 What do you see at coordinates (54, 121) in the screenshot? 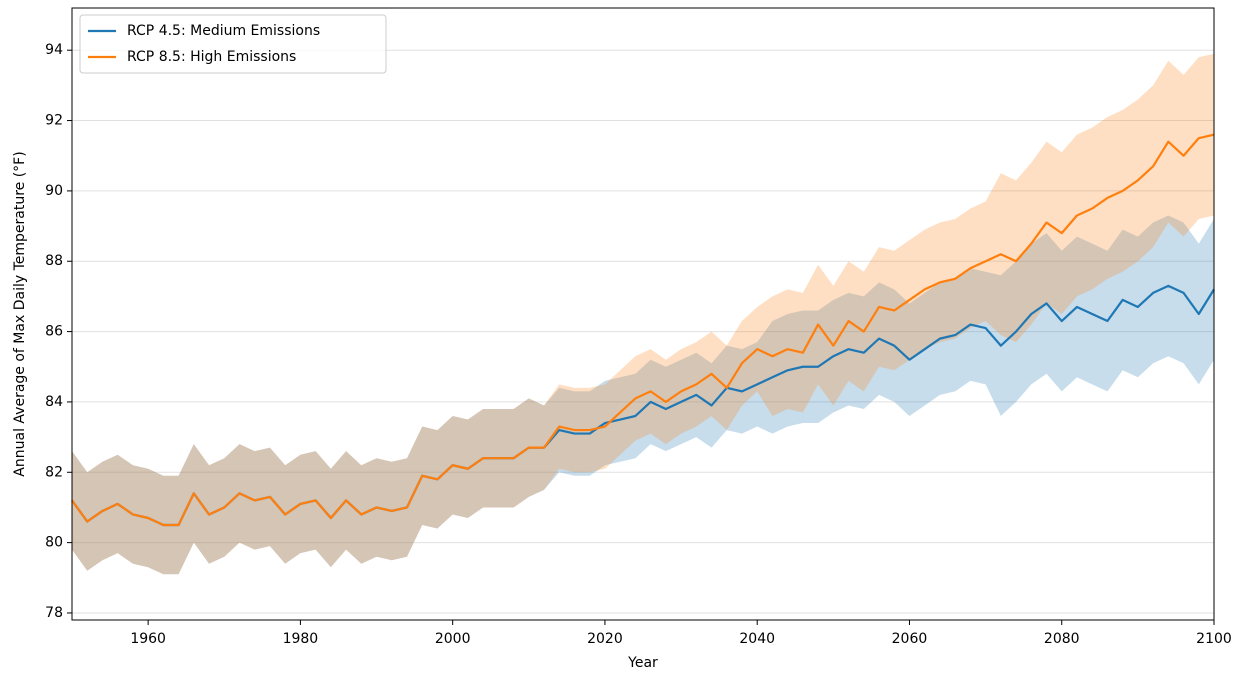
I see `y-tick-label: 92` at bounding box center [54, 121].